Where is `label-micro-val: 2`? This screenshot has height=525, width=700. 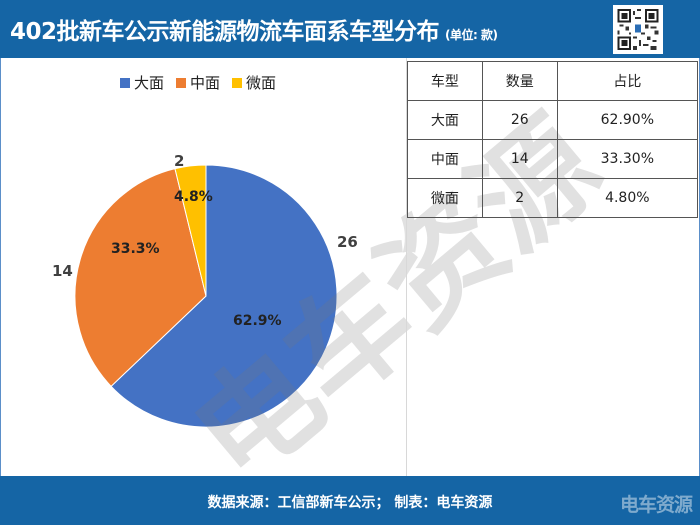 label-micro-val: 2 is located at coordinates (179, 161).